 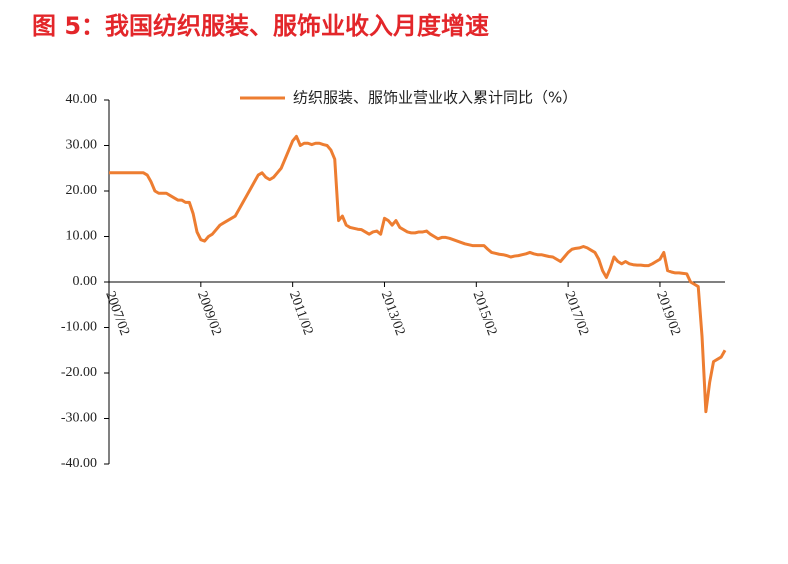 What do you see at coordinates (79, 463) in the screenshot?
I see `y-tick-label: -40.00` at bounding box center [79, 463].